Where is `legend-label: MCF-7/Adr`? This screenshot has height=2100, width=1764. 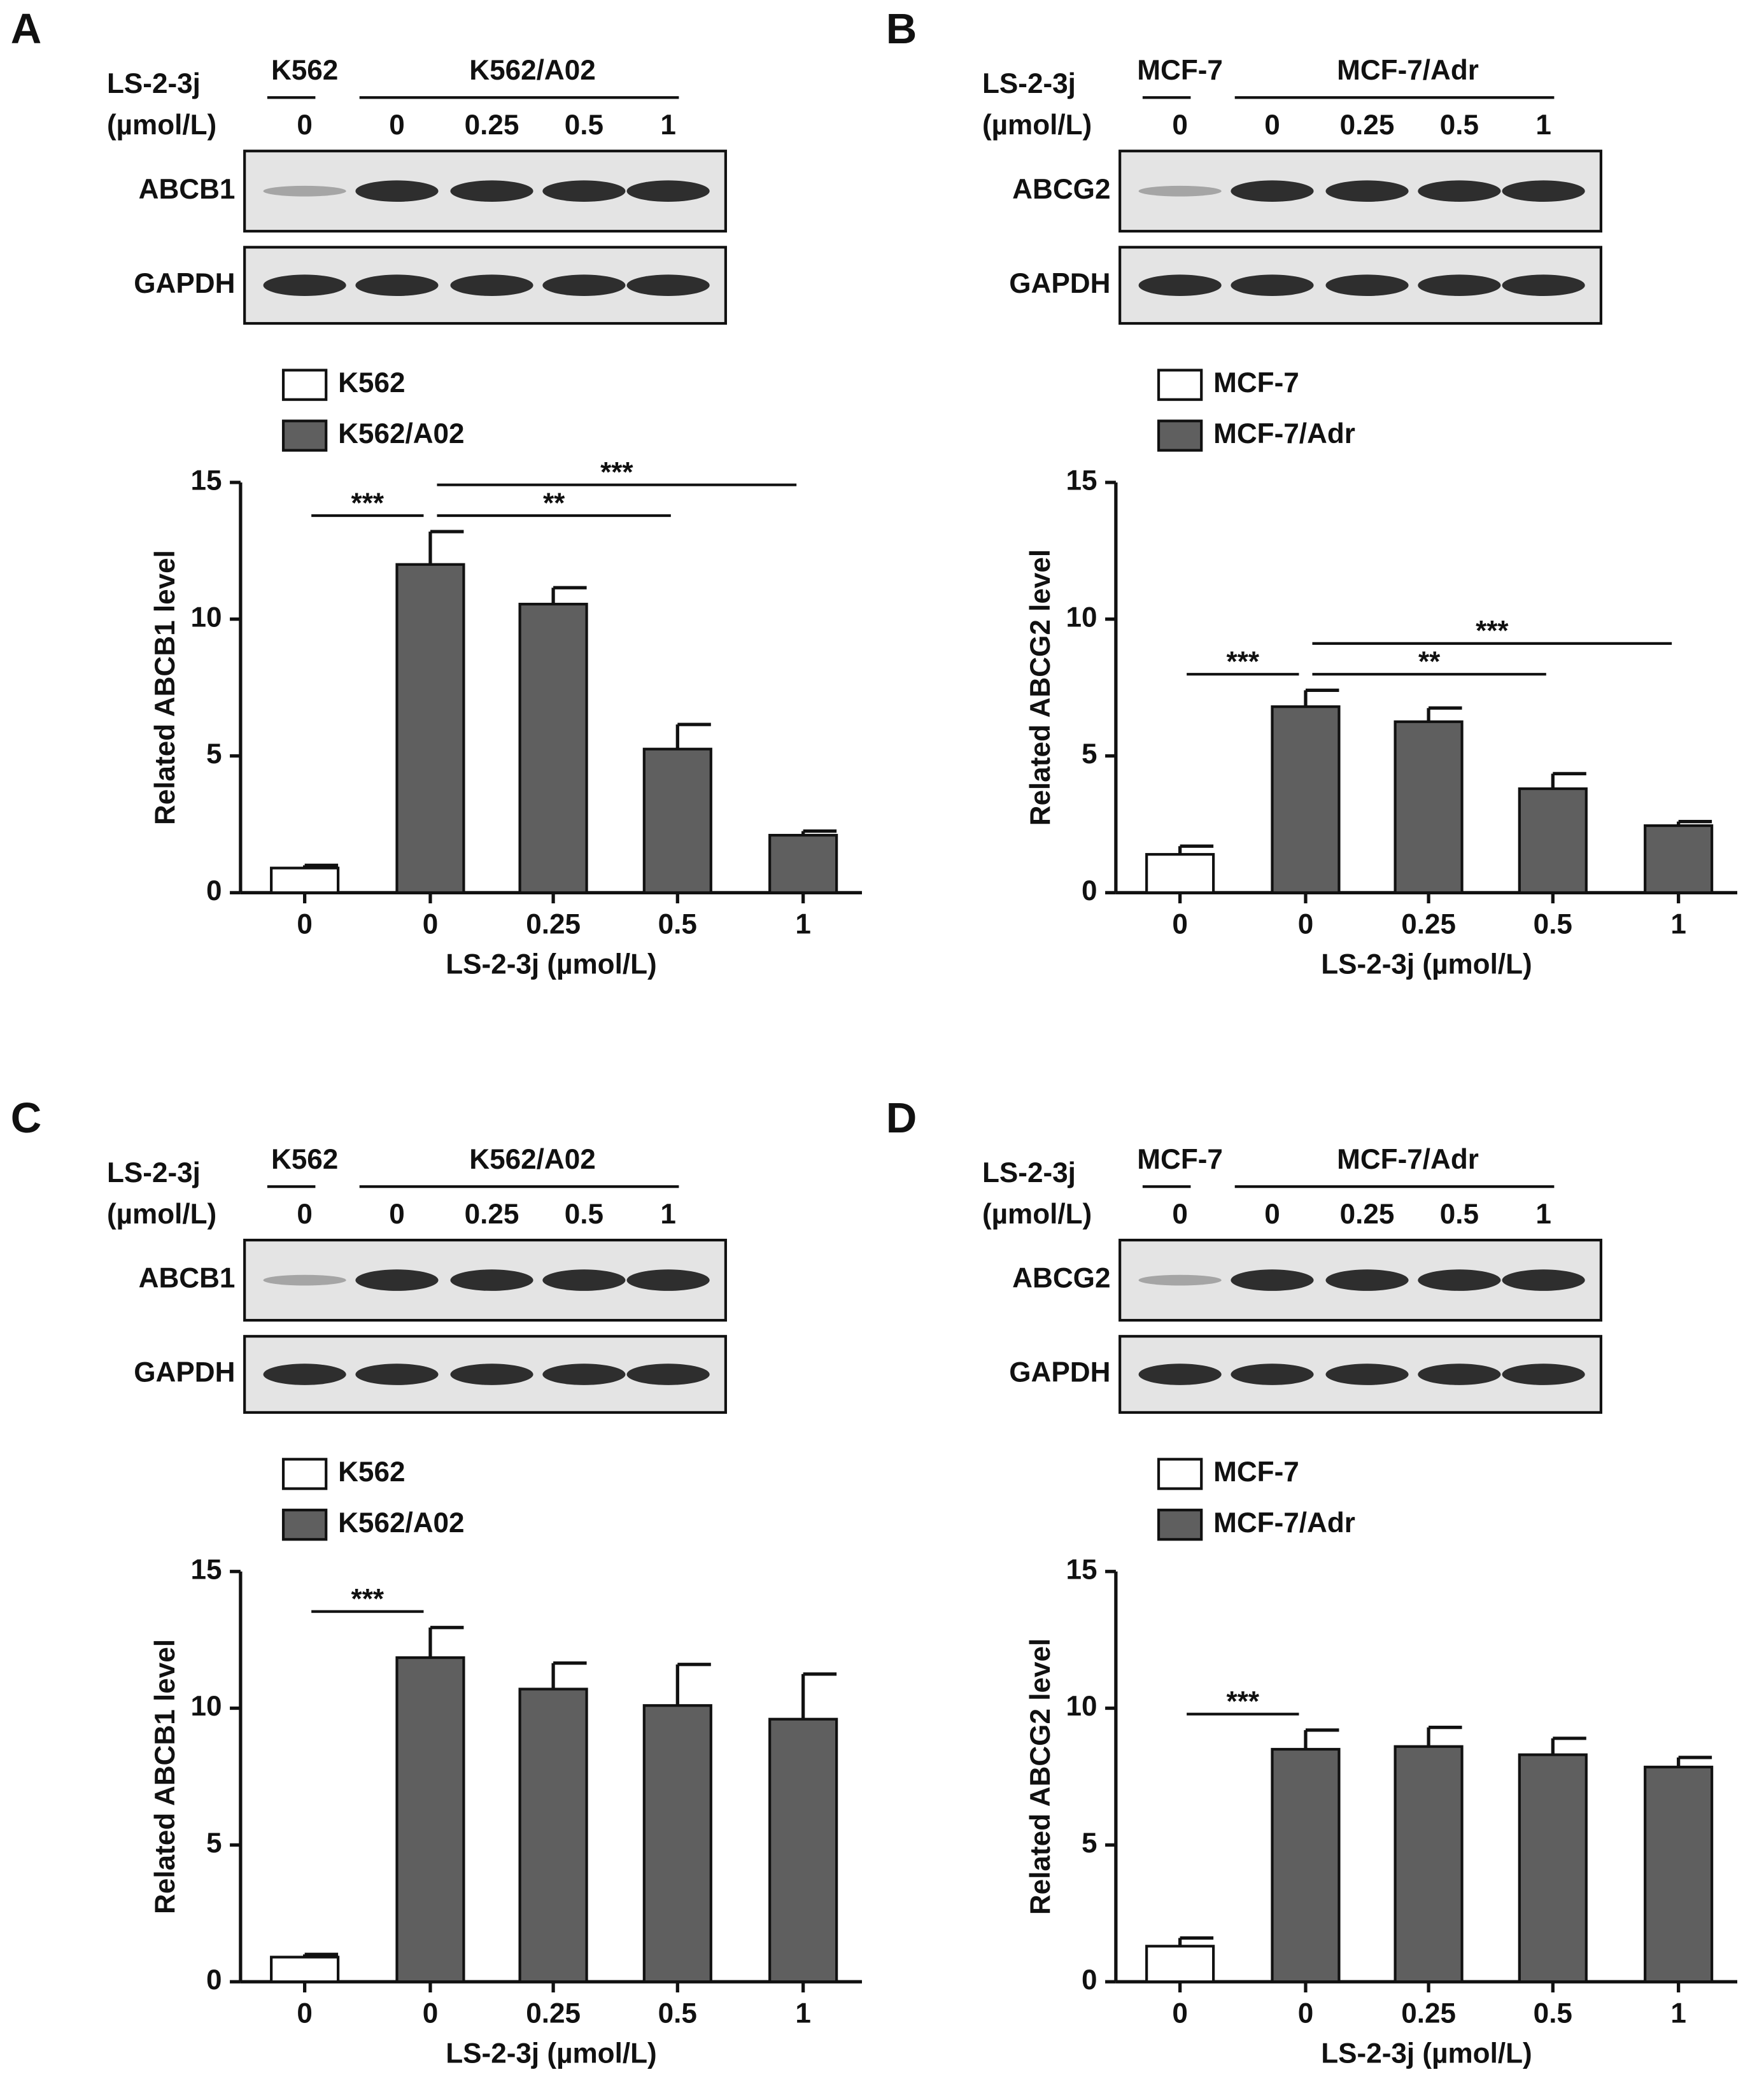 legend-label: MCF-7/Adr is located at coordinates (1284, 1523).